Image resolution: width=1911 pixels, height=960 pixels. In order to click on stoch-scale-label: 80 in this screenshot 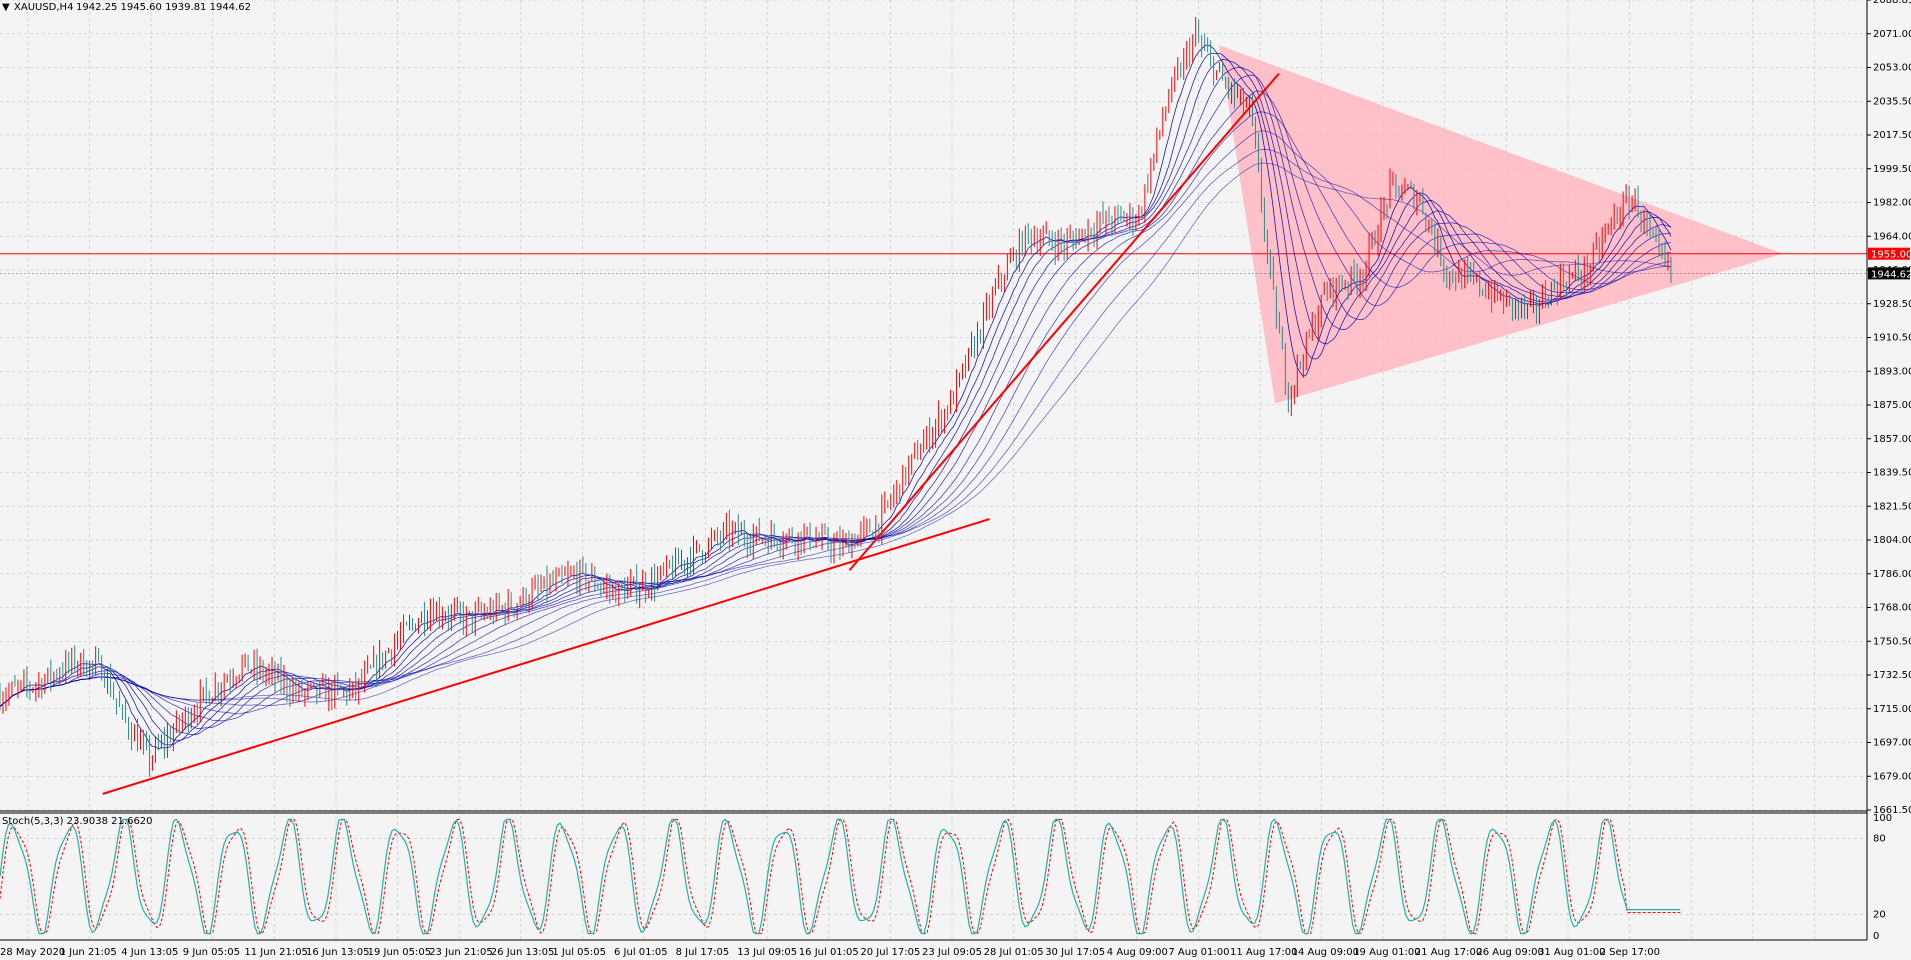, I will do `click(1879, 838)`.